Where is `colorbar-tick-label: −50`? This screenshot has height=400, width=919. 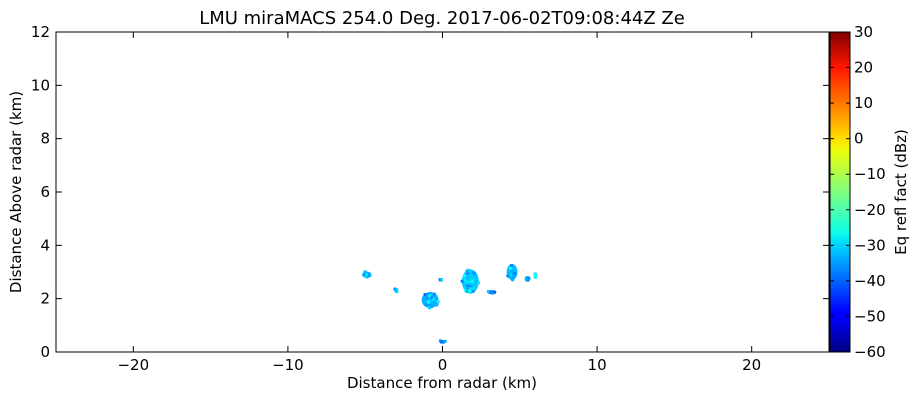 colorbar-tick-label: −50 is located at coordinates (870, 316).